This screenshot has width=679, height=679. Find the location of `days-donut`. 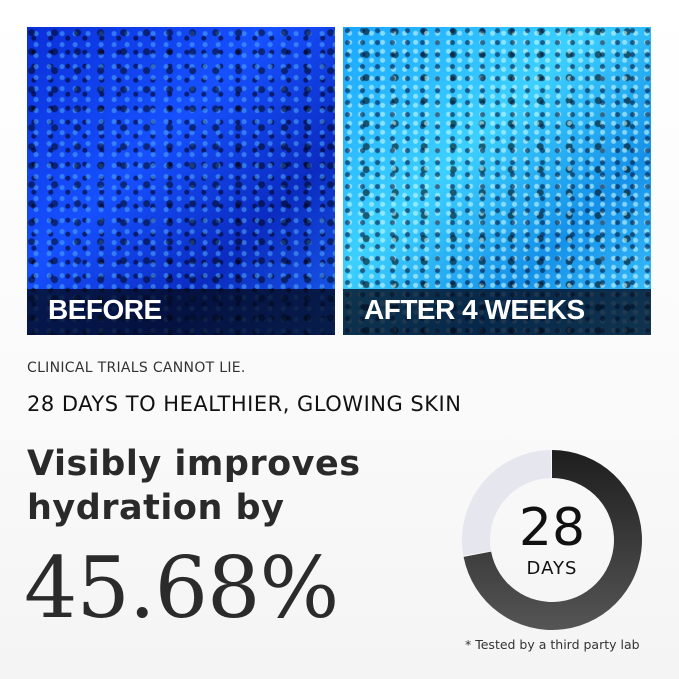

days-donut is located at coordinates (552, 540).